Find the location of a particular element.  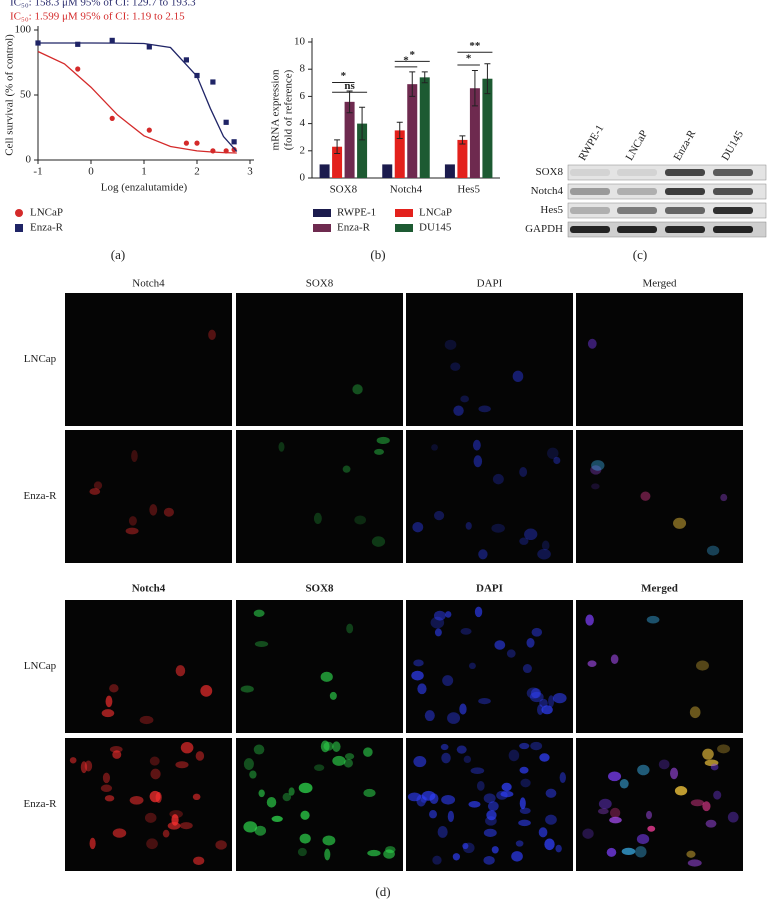

lane-label: RWPE-1 is located at coordinates (591, 143).